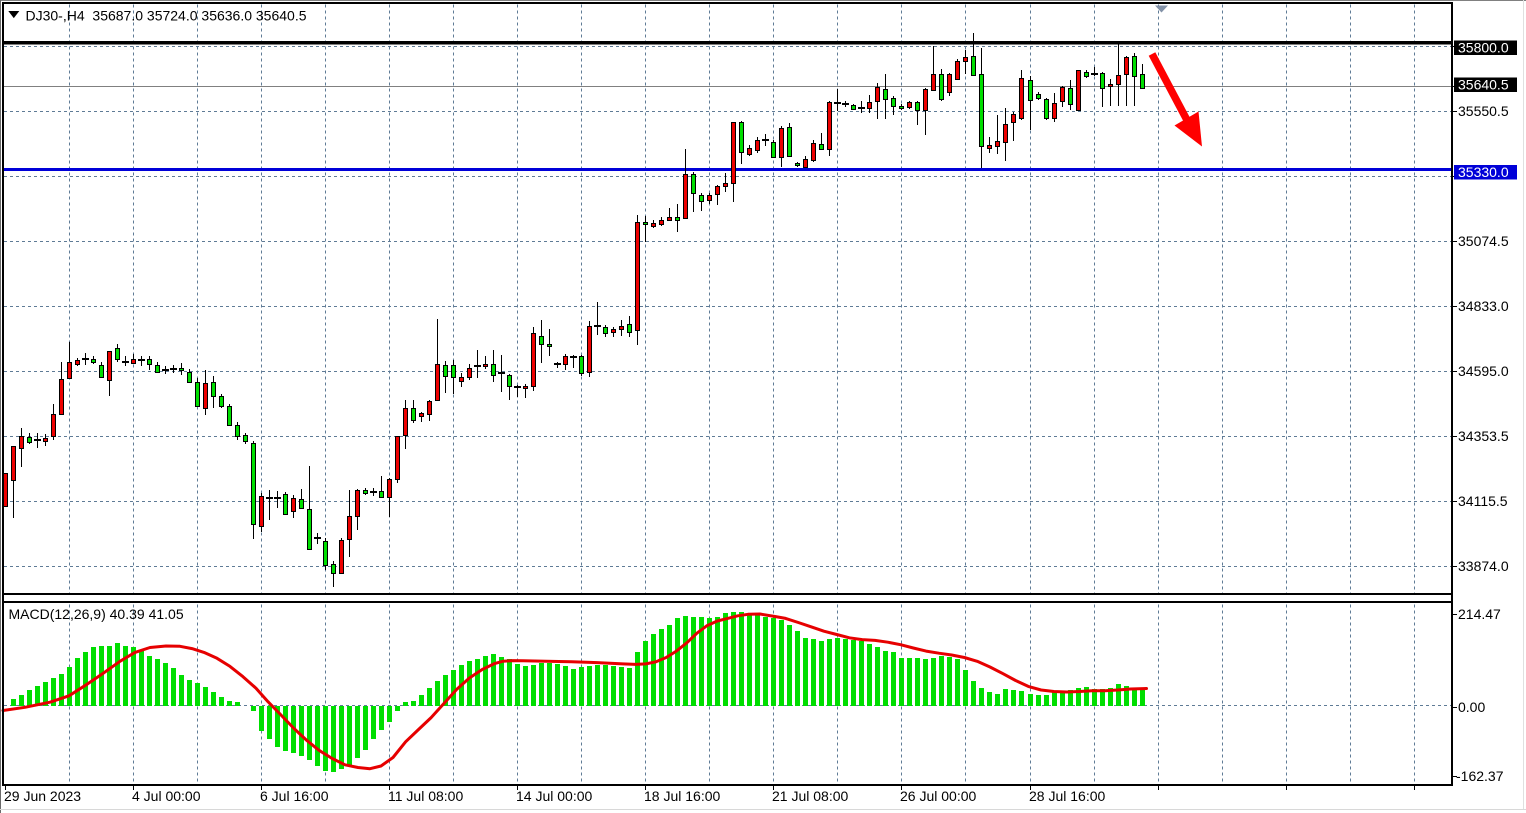  I want to click on svg-text: 21 Jul 08:00, so click(810, 796).